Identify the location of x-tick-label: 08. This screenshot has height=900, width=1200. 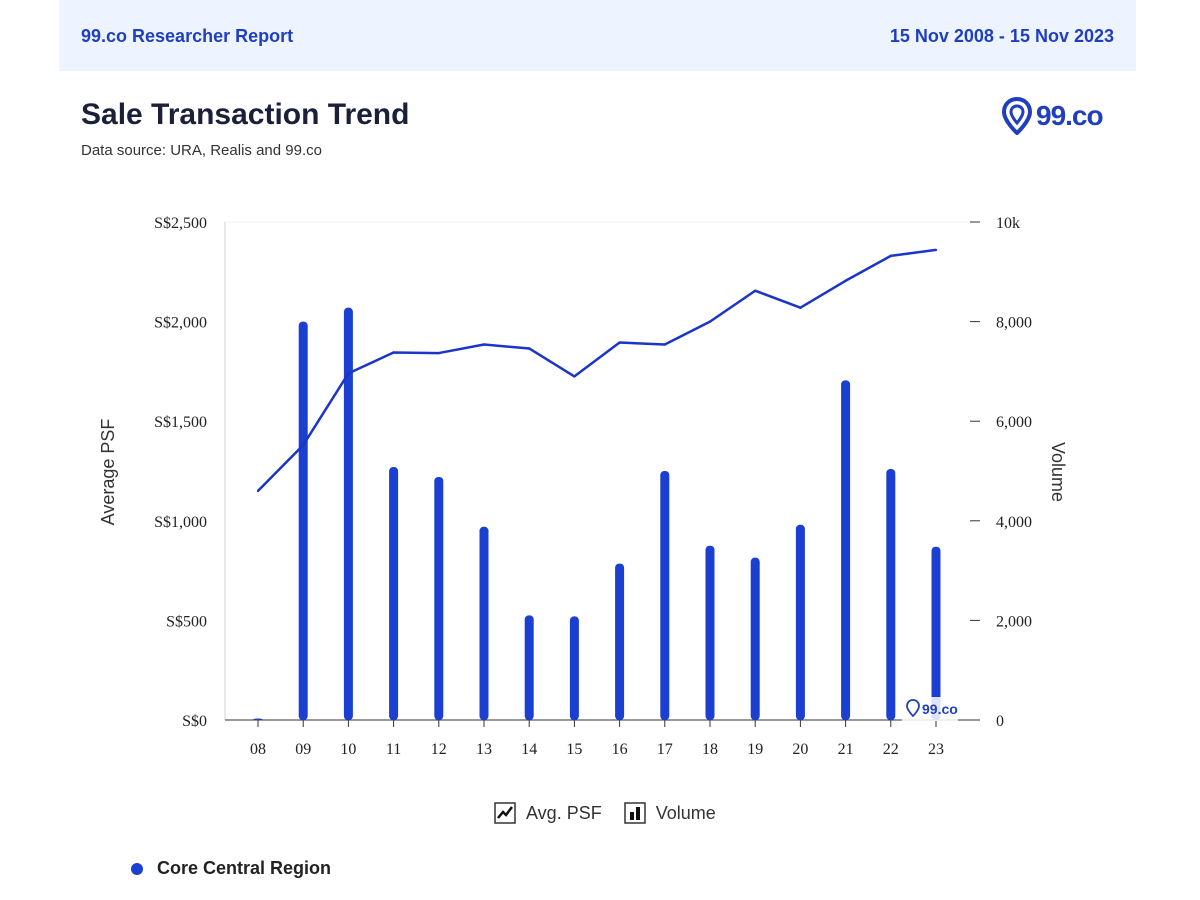
(258, 749).